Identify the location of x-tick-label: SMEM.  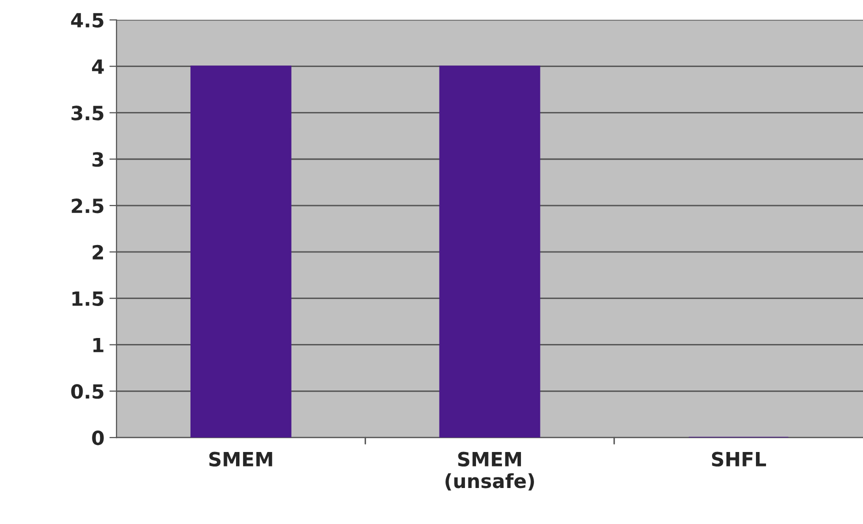
(240, 459).